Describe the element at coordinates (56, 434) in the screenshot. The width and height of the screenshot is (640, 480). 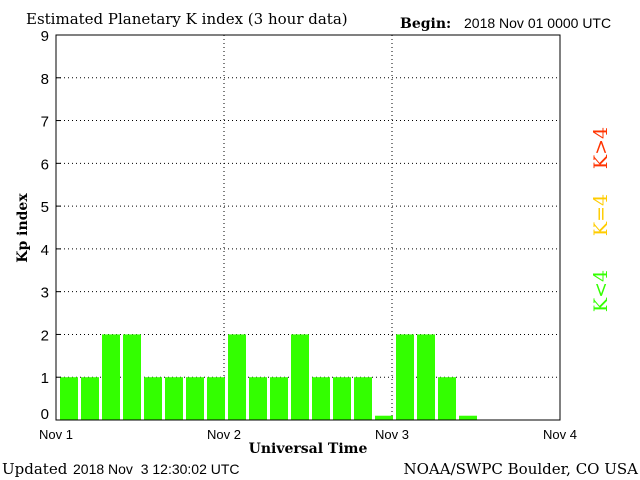
I see `x-tick-label: Nov 1` at that location.